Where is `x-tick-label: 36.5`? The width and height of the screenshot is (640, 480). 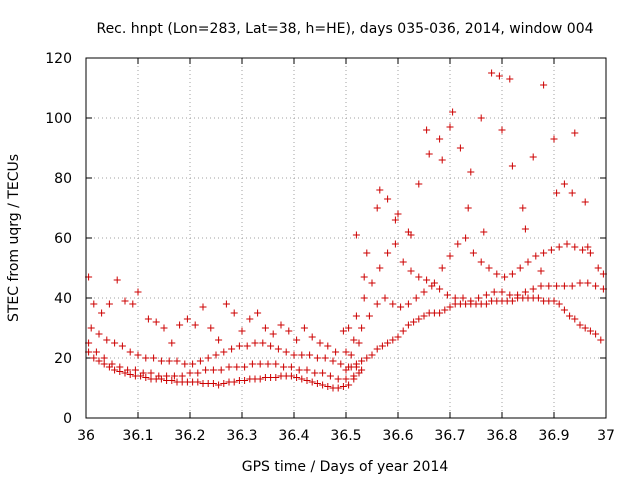 x-tick-label: 36.5 is located at coordinates (345, 436).